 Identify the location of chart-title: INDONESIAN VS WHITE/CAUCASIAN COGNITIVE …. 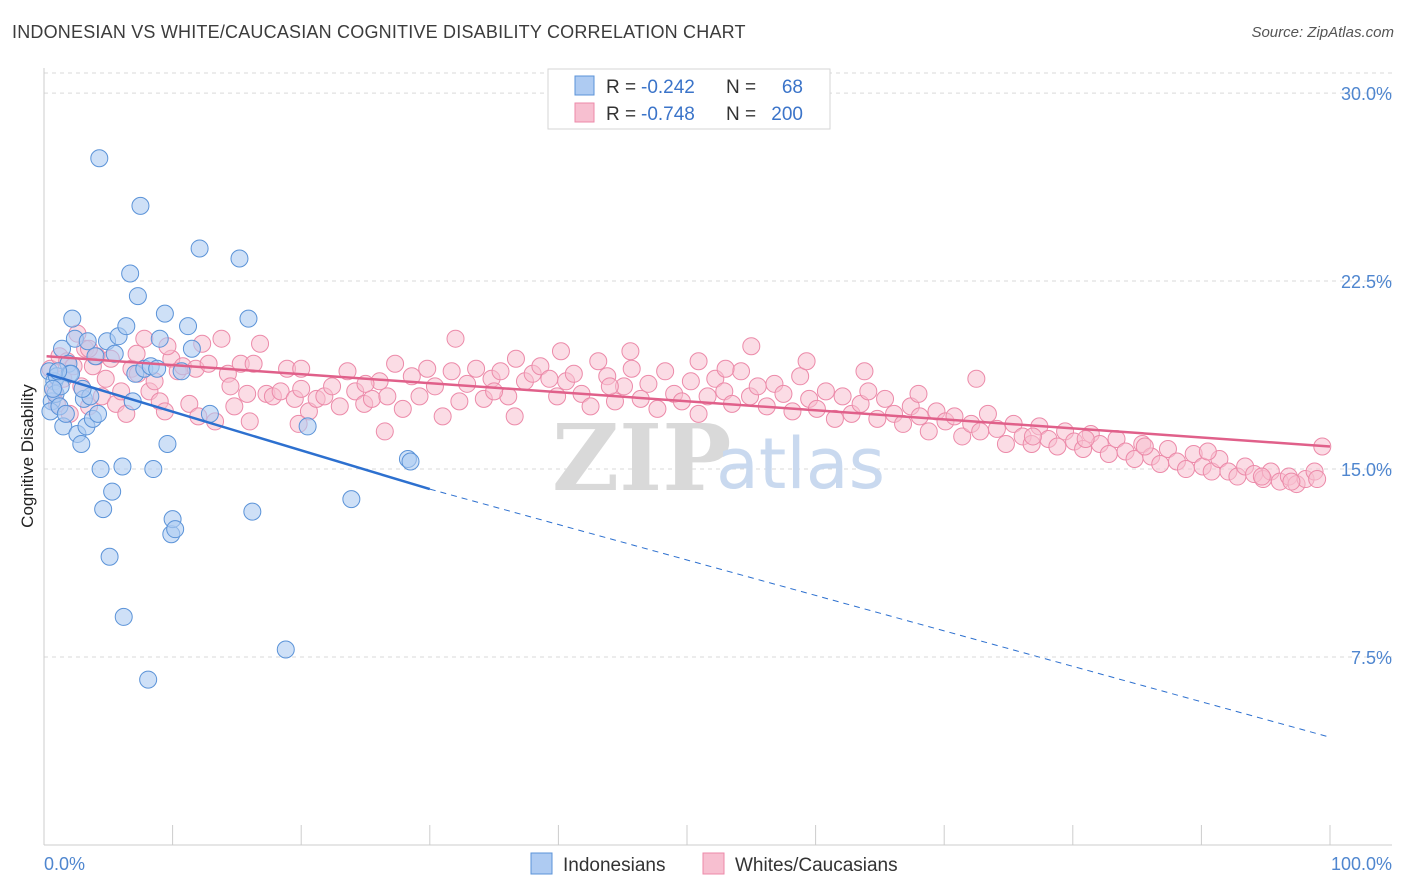
(379, 32).